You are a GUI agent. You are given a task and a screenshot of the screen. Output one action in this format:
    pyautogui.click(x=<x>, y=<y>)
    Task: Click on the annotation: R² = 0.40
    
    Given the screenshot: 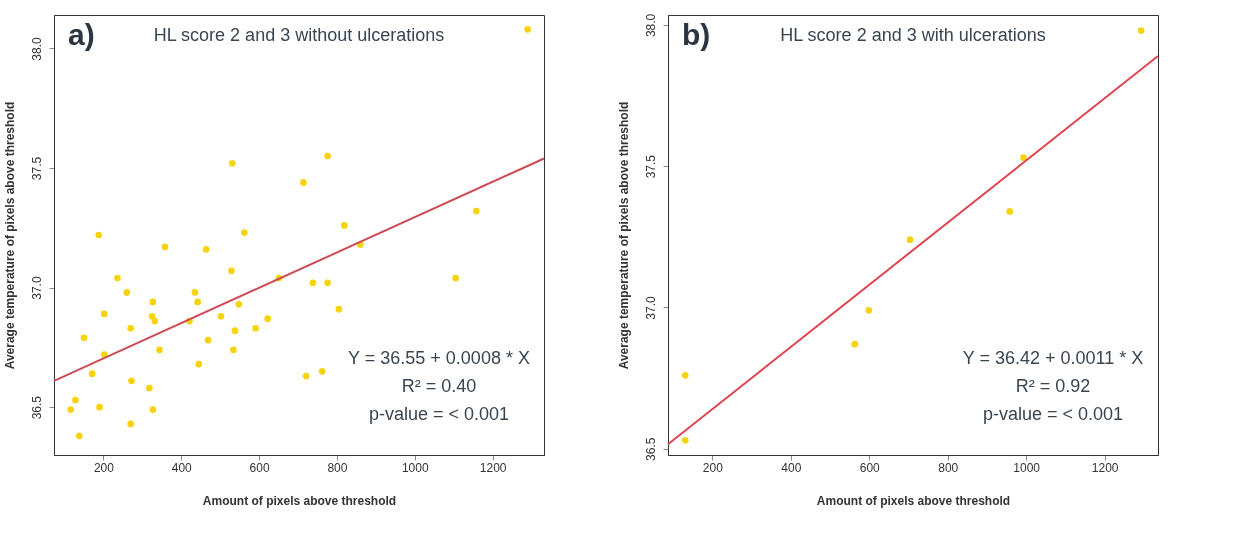 What is the action you would take?
    pyautogui.click(x=439, y=386)
    